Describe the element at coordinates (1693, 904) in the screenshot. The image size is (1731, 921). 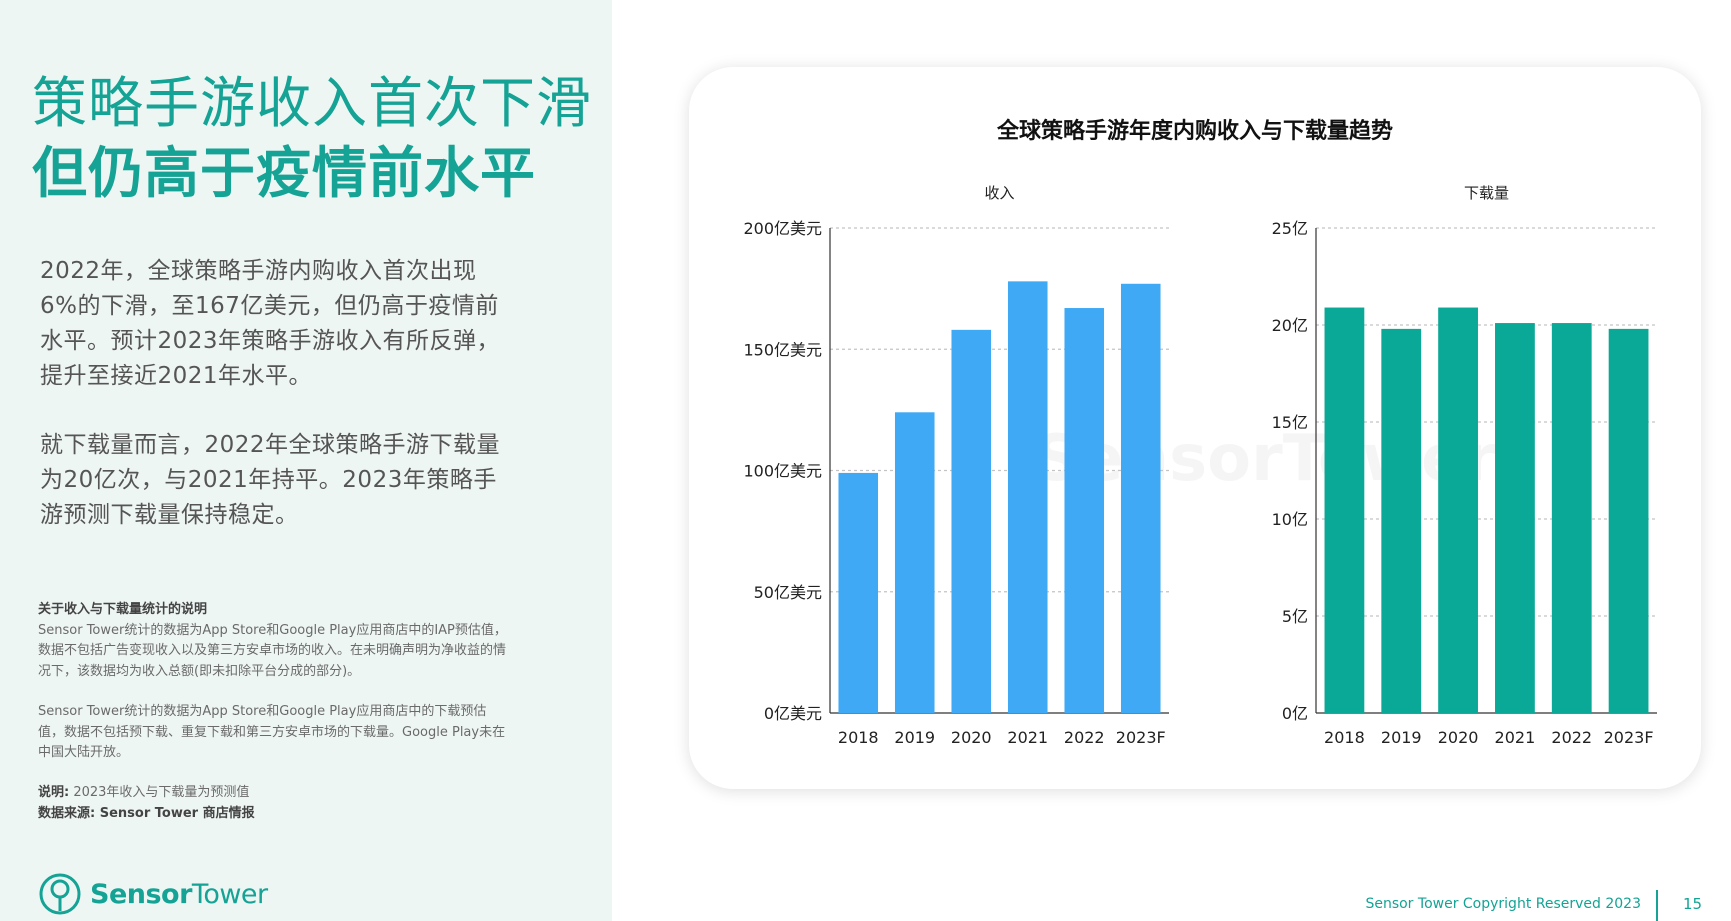
I see `page-number: 15` at that location.